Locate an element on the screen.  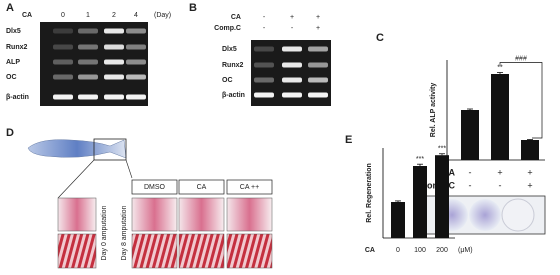
lane-label: 4 is located at coordinates (136, 15).